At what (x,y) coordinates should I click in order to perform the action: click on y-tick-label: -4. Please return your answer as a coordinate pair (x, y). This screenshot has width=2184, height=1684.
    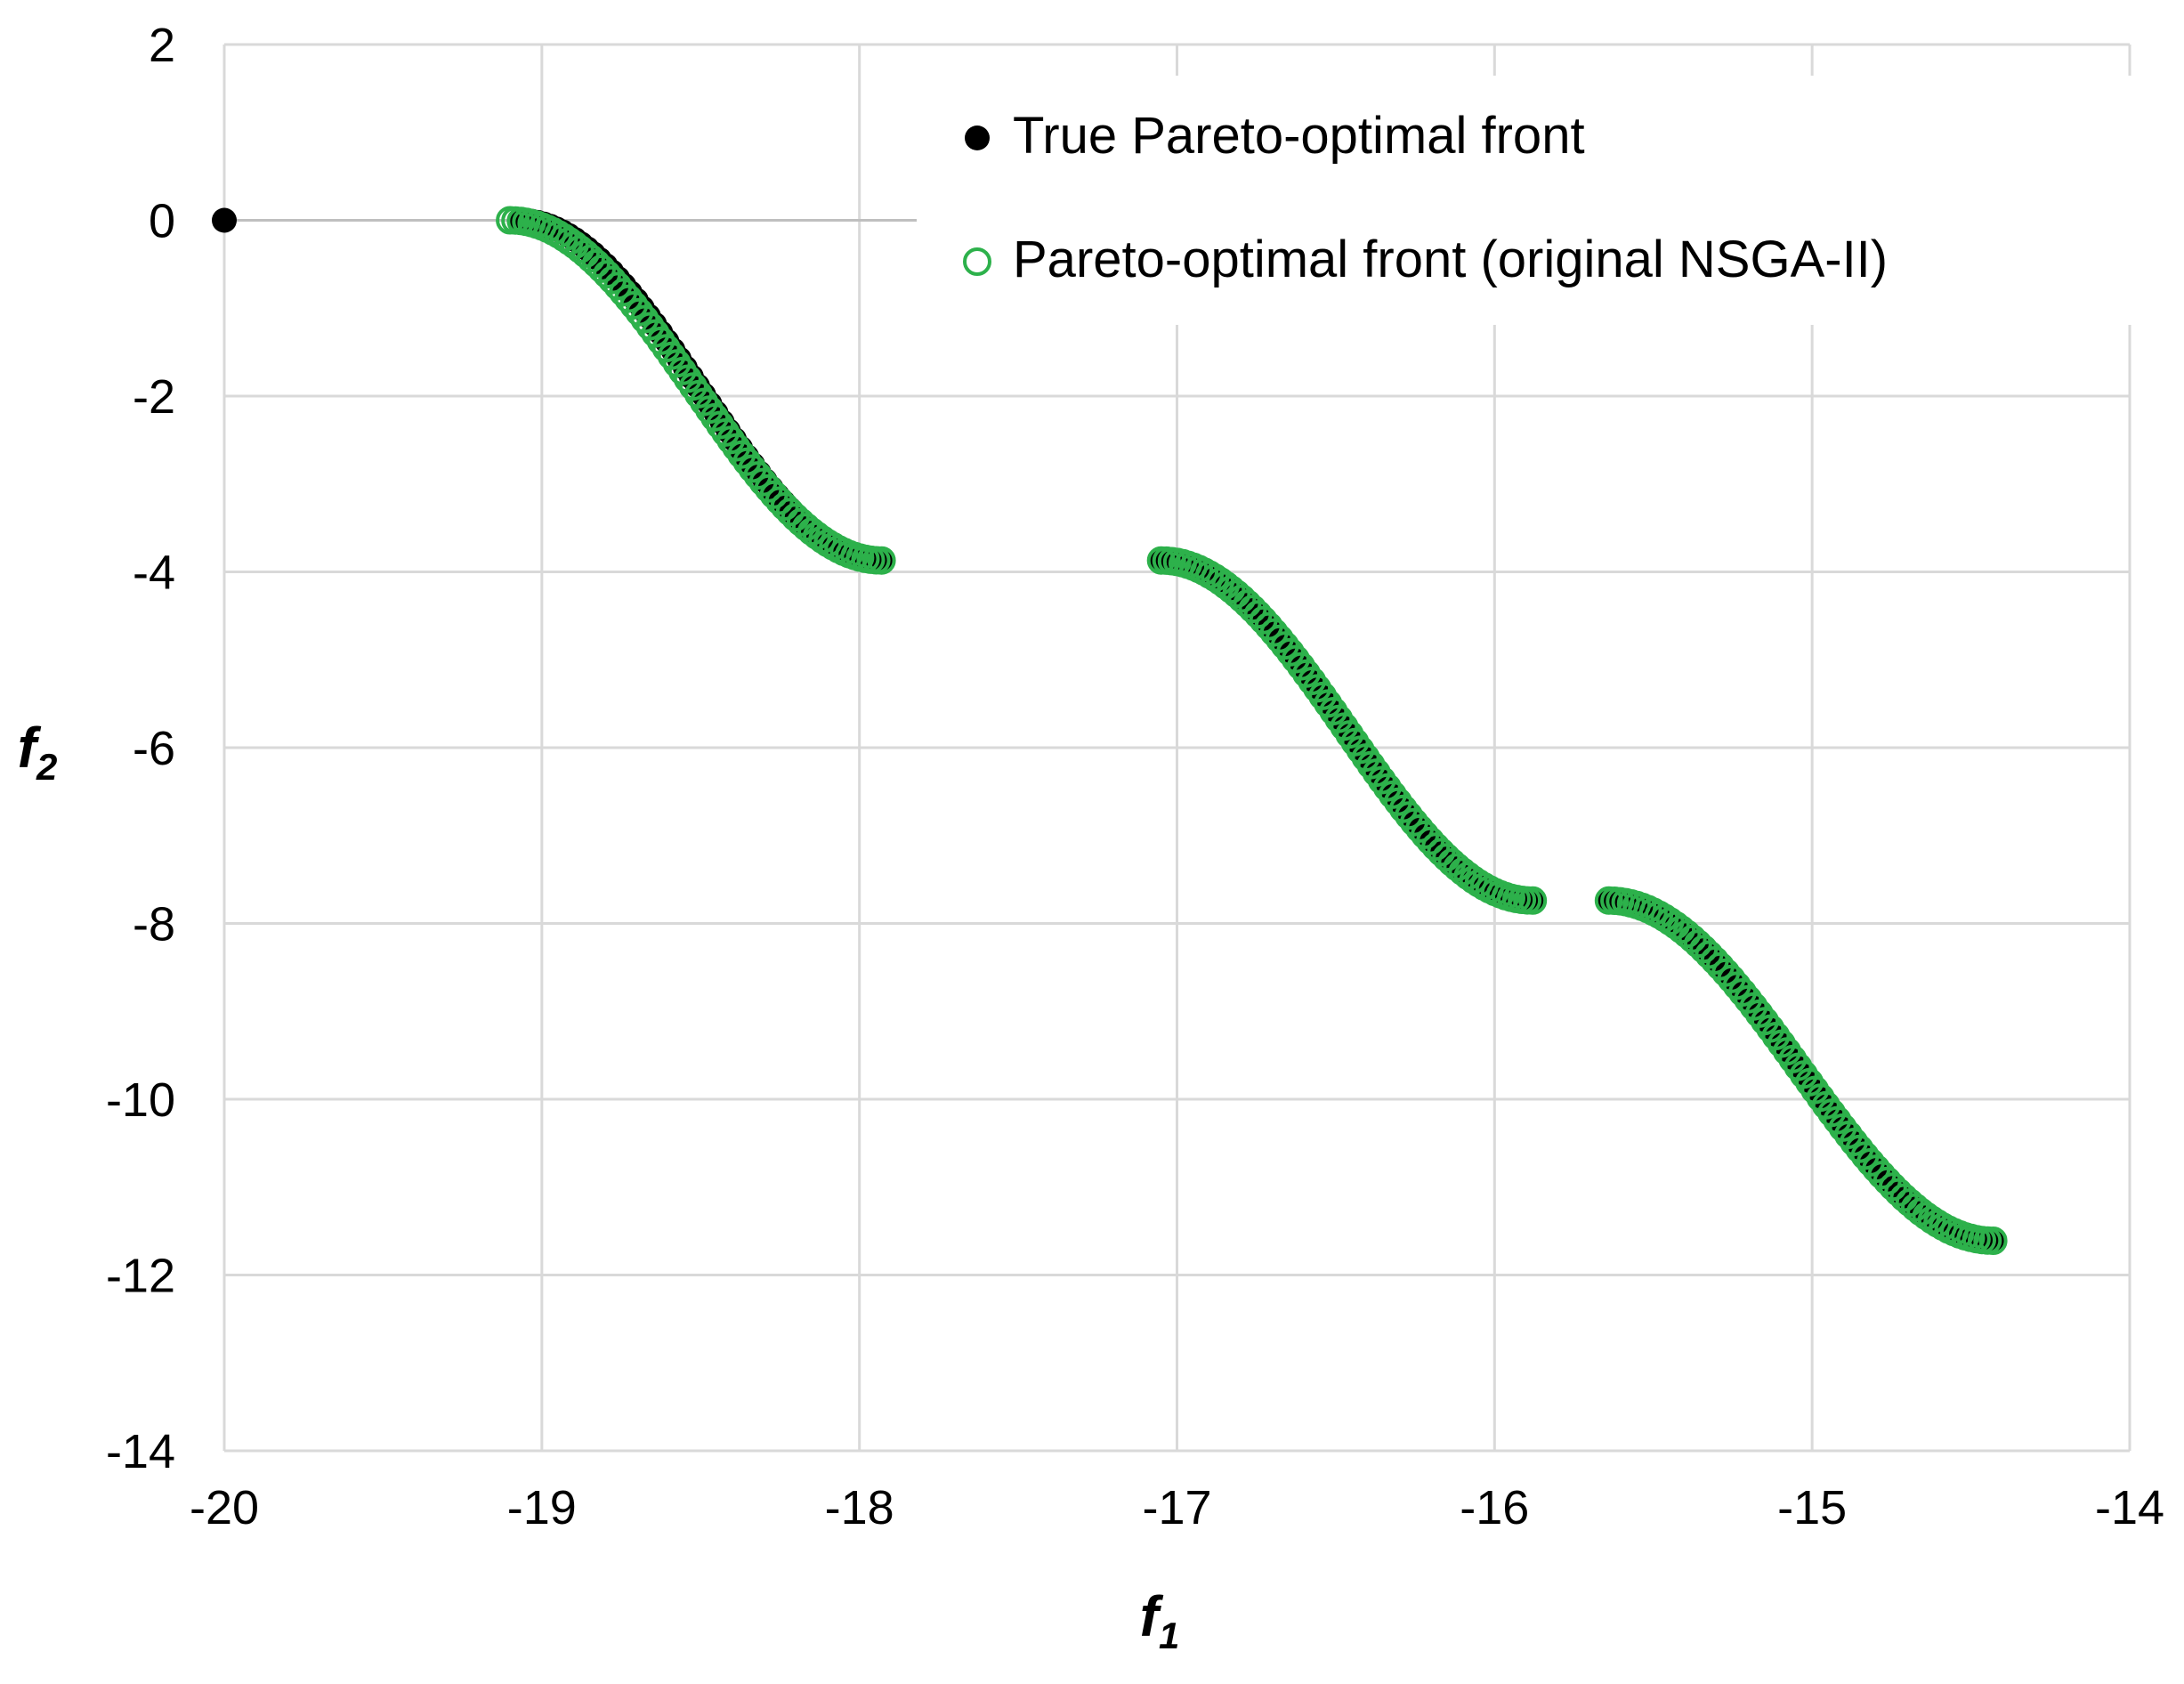
    Looking at the image, I should click on (154, 573).